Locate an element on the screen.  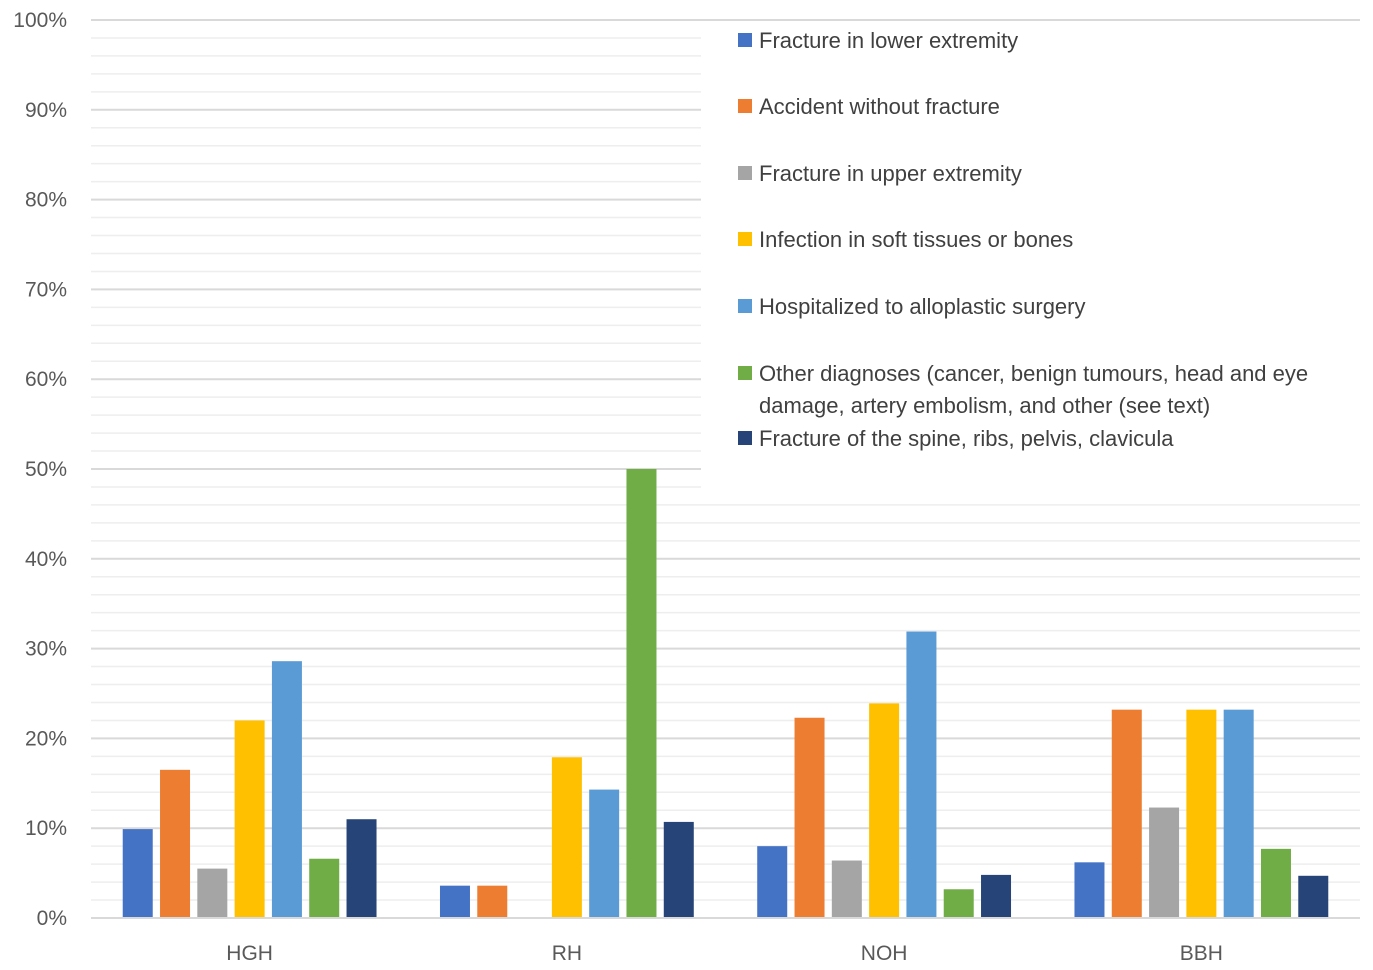
x-tick-label: NOH is located at coordinates (884, 953).